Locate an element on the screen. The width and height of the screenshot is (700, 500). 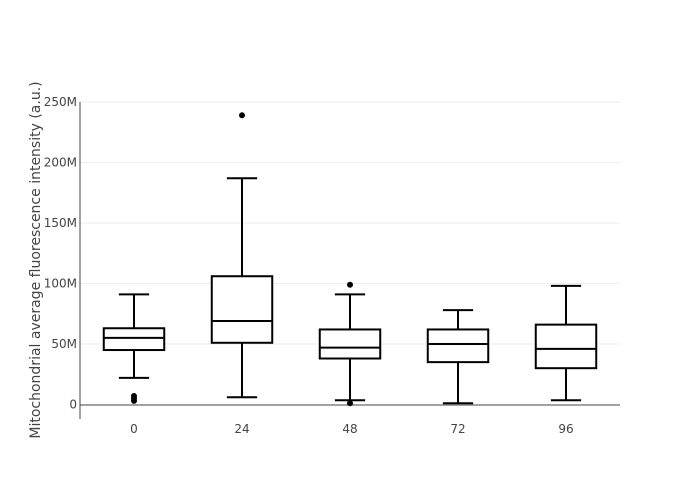
x-tick-label: 0 is located at coordinates (134, 429).